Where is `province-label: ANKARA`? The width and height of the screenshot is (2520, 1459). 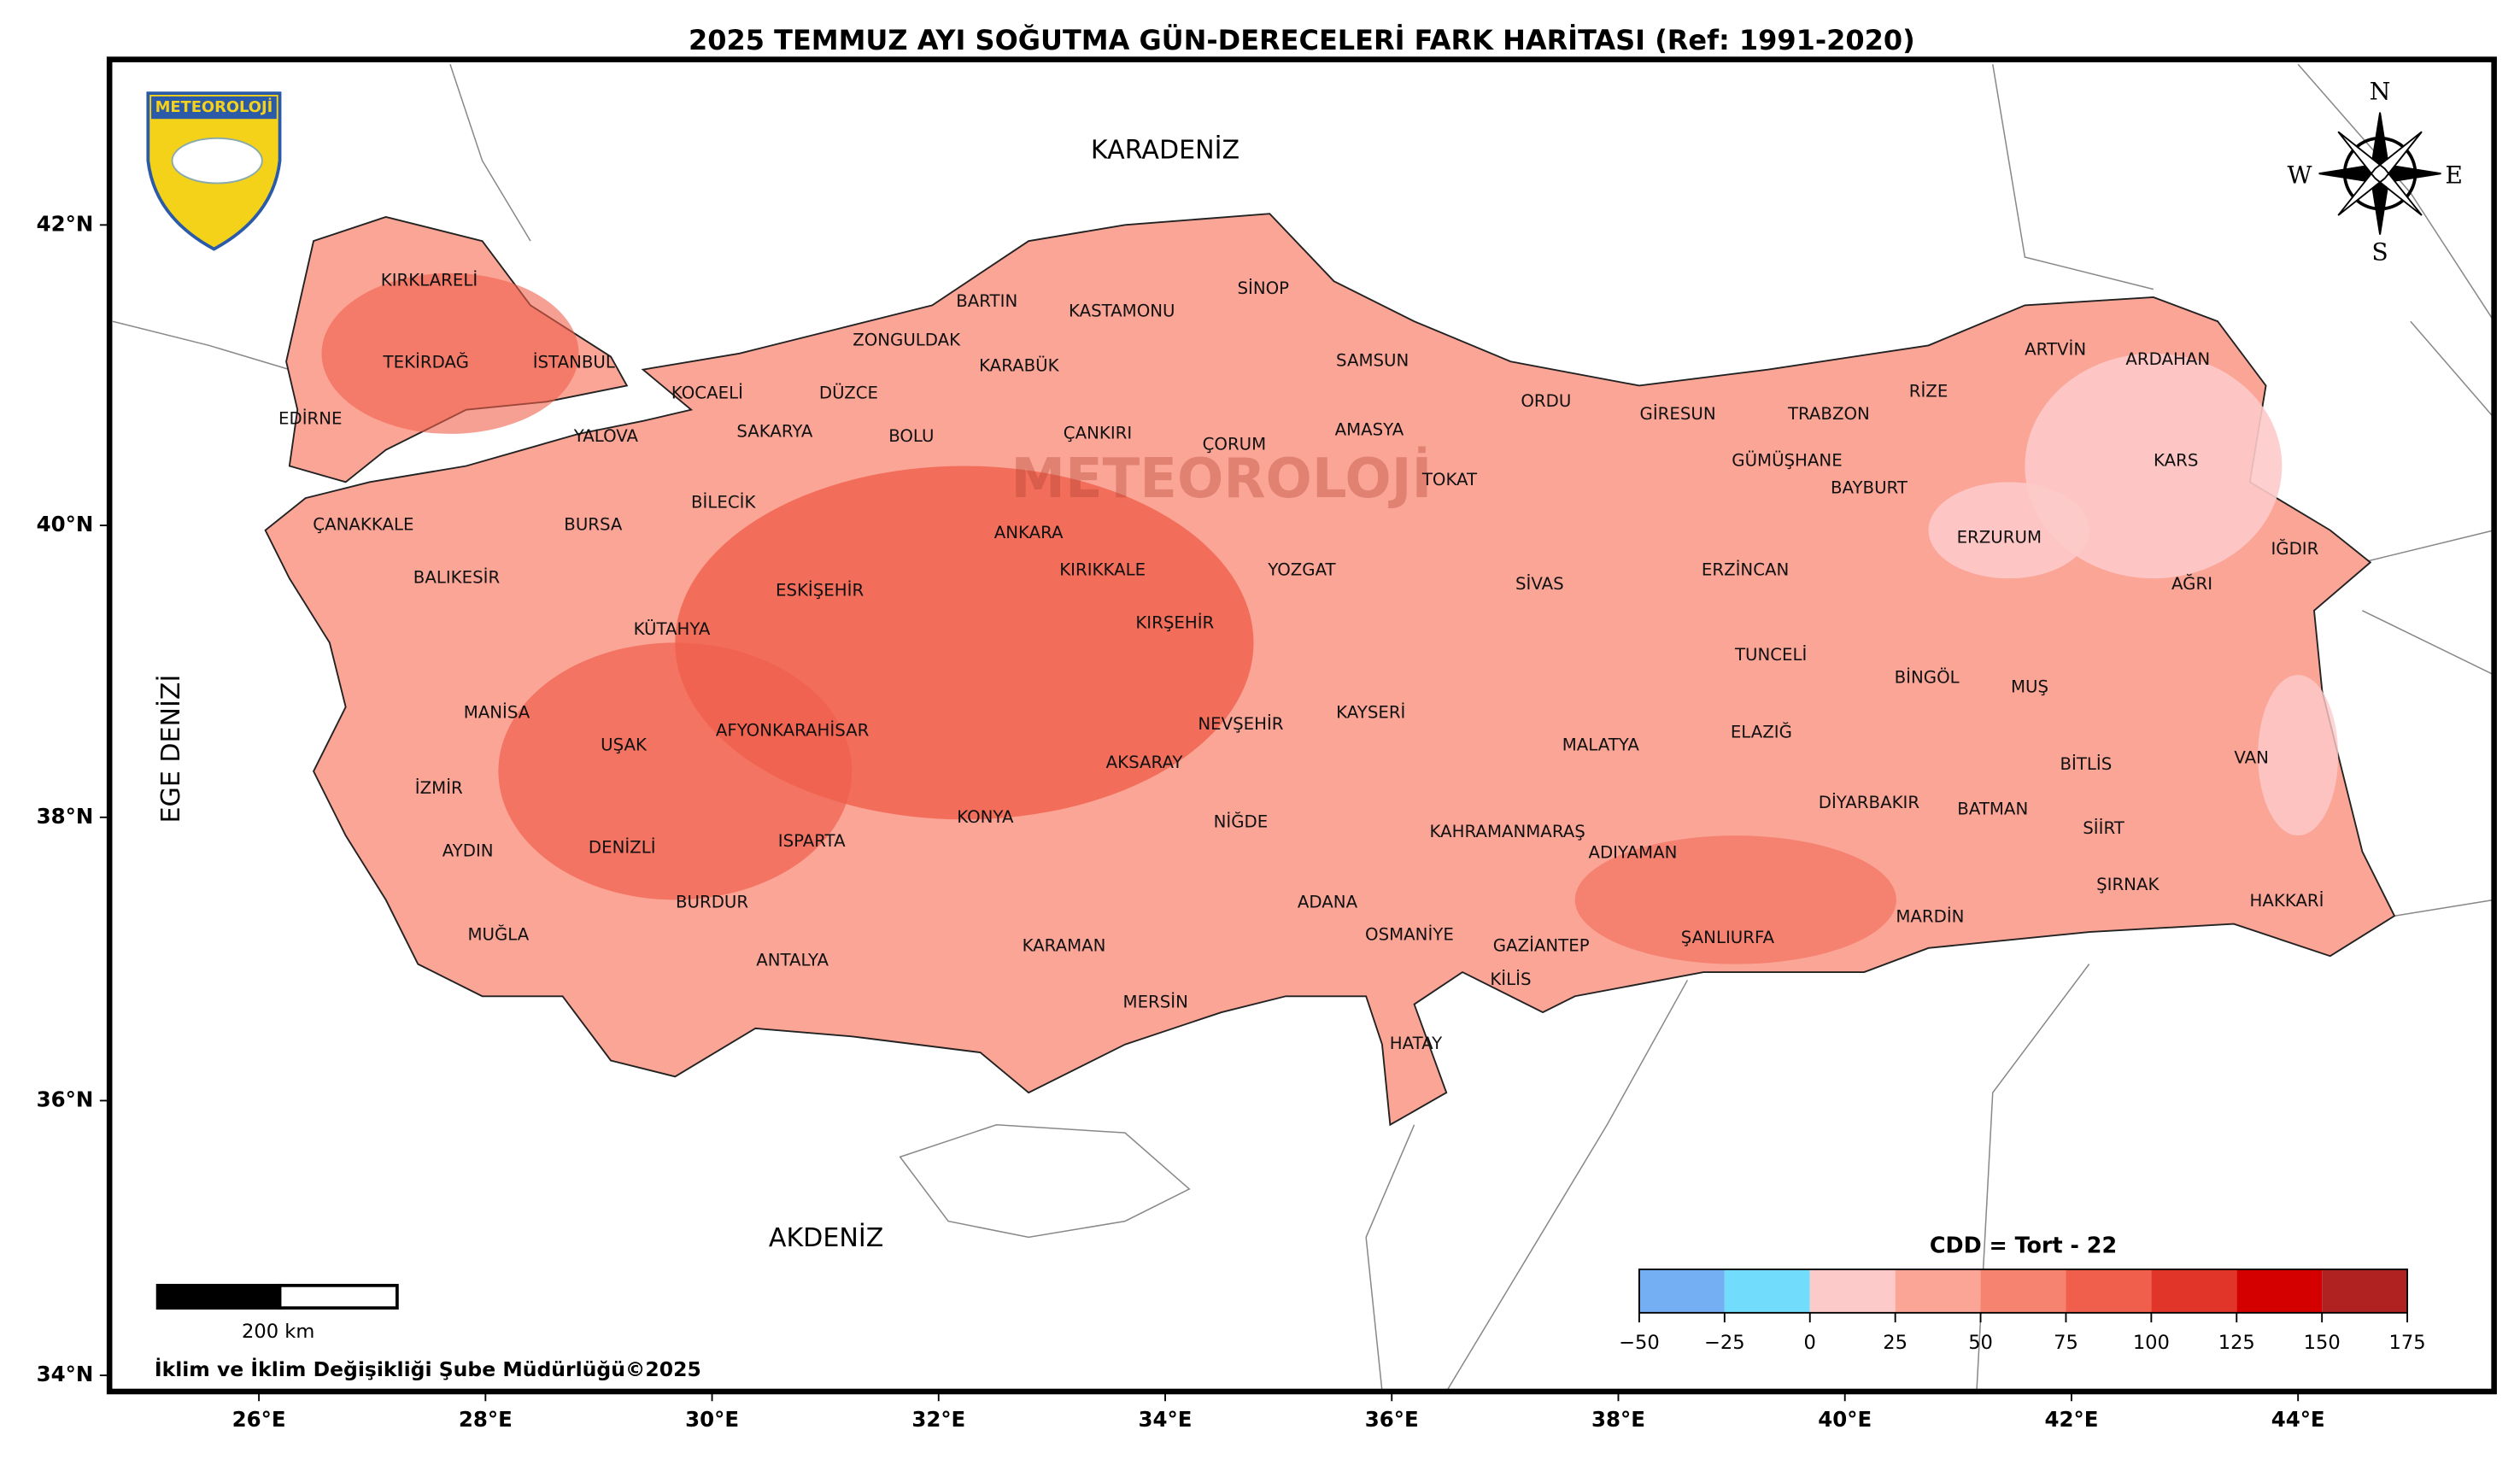
province-label: ANKARA is located at coordinates (1029, 532).